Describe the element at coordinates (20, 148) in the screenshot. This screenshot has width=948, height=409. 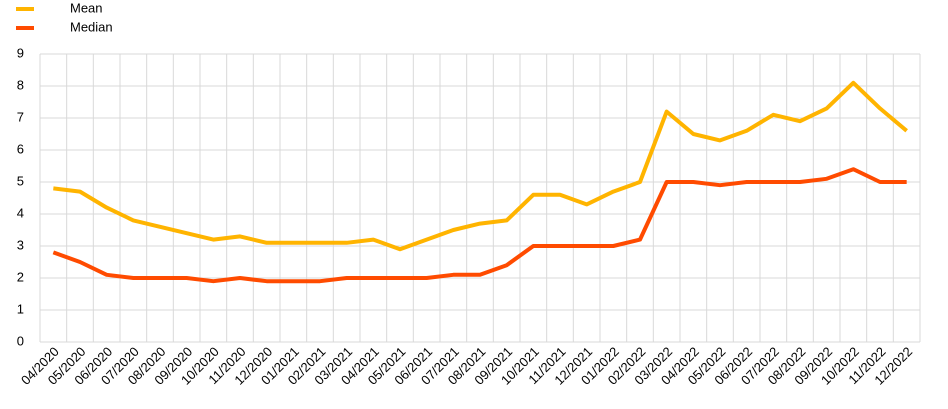
I see `y-tick-label: 6` at that location.